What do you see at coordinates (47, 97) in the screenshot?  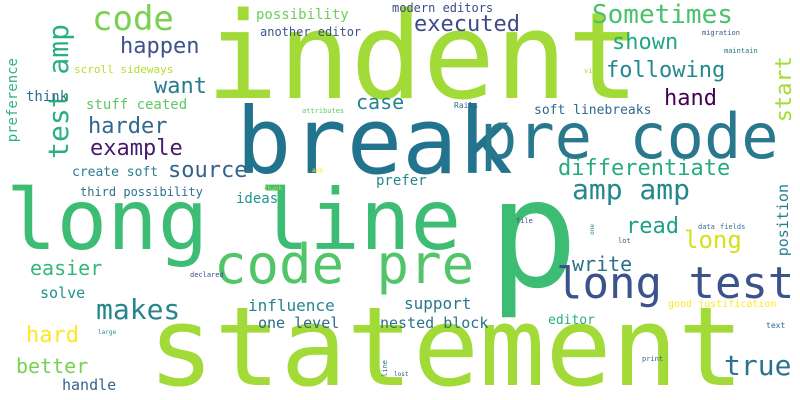 I see `word: think` at bounding box center [47, 97].